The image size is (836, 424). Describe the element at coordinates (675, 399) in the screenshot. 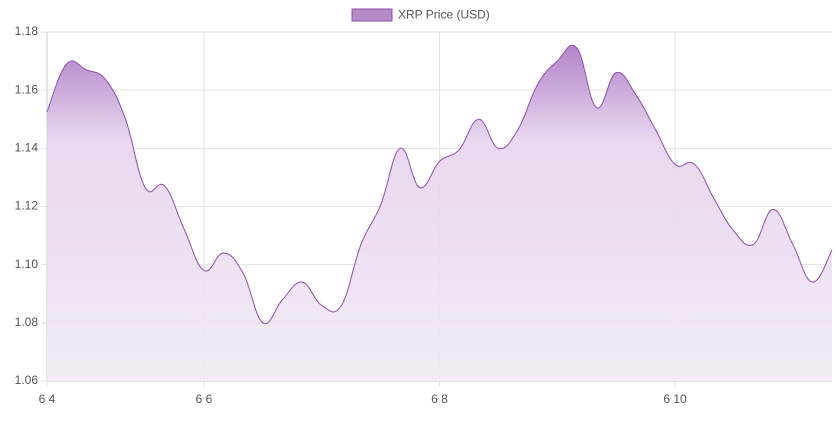

I see `x-tick-label: 6 10` at that location.